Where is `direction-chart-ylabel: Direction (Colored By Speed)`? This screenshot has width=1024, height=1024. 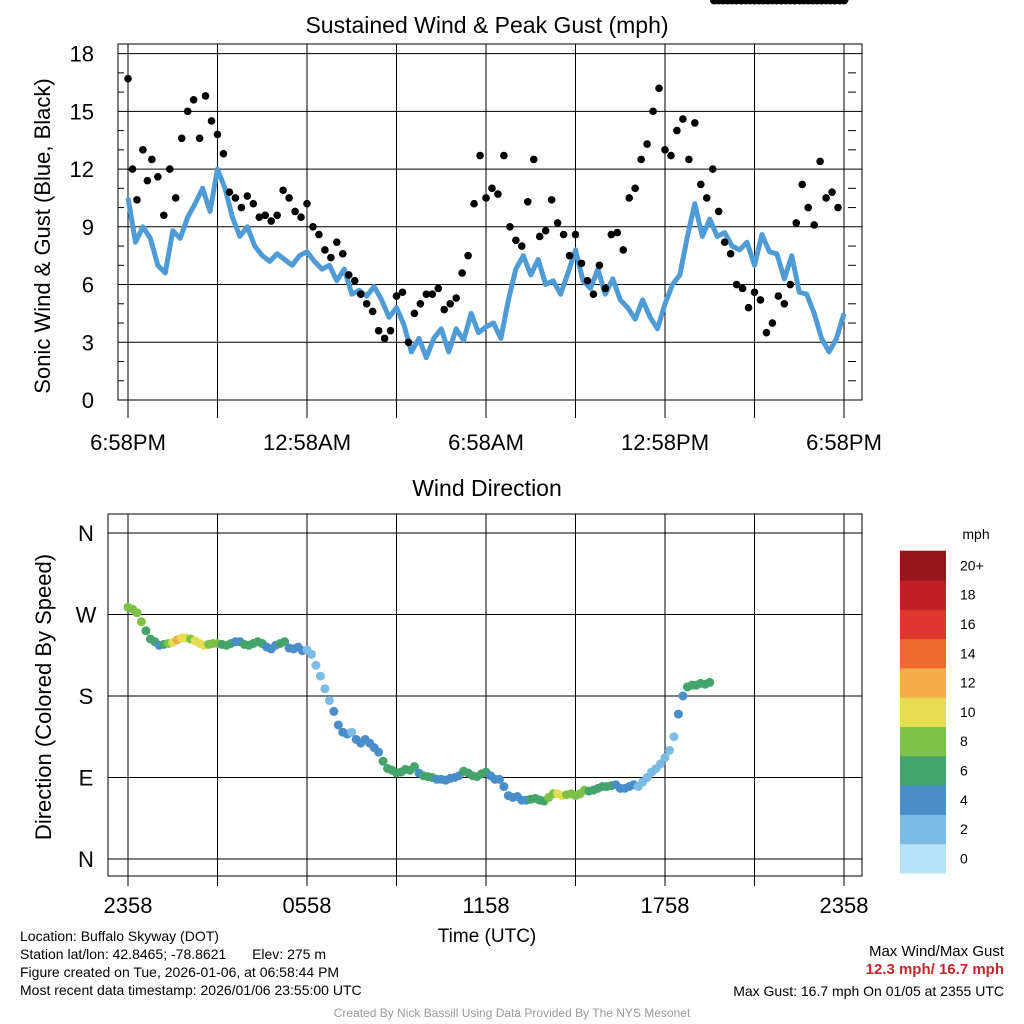
direction-chart-ylabel: Direction (Colored By Speed) is located at coordinates (43, 697).